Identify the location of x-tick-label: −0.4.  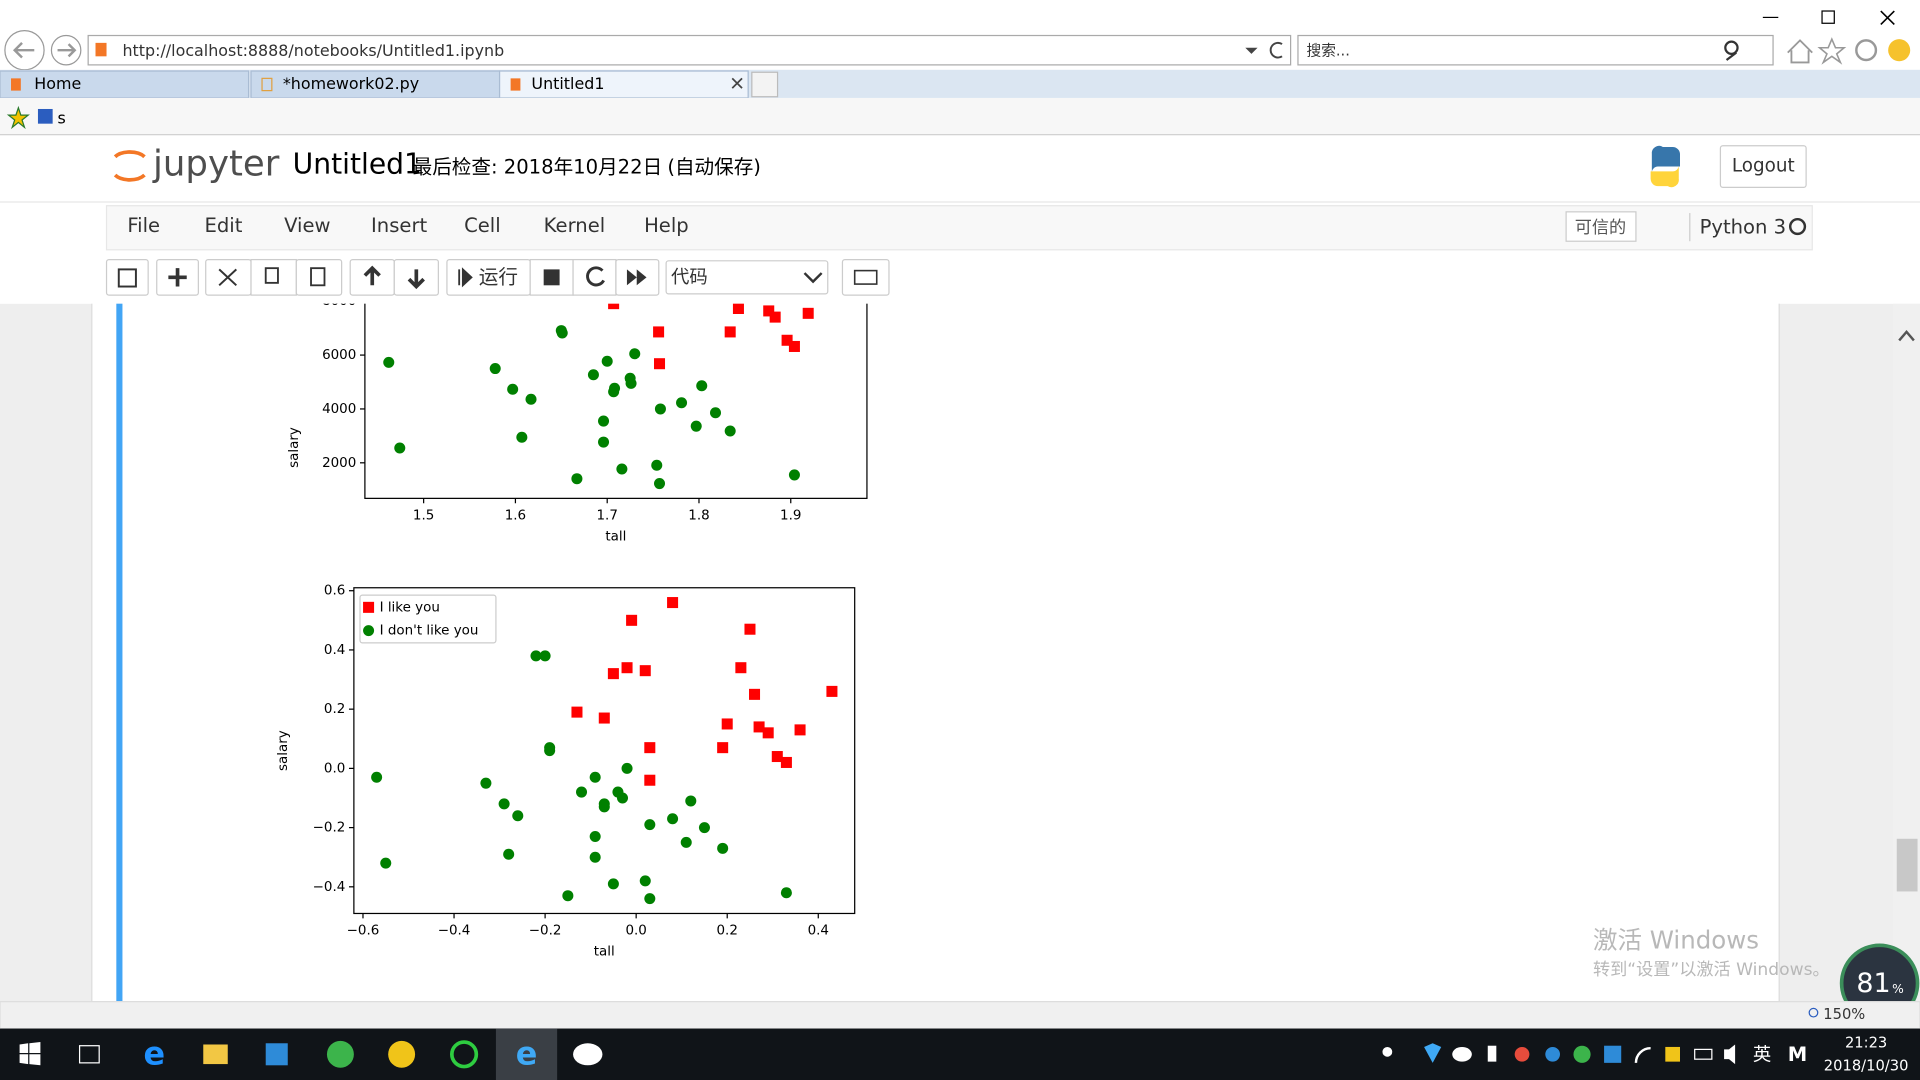
(454, 931).